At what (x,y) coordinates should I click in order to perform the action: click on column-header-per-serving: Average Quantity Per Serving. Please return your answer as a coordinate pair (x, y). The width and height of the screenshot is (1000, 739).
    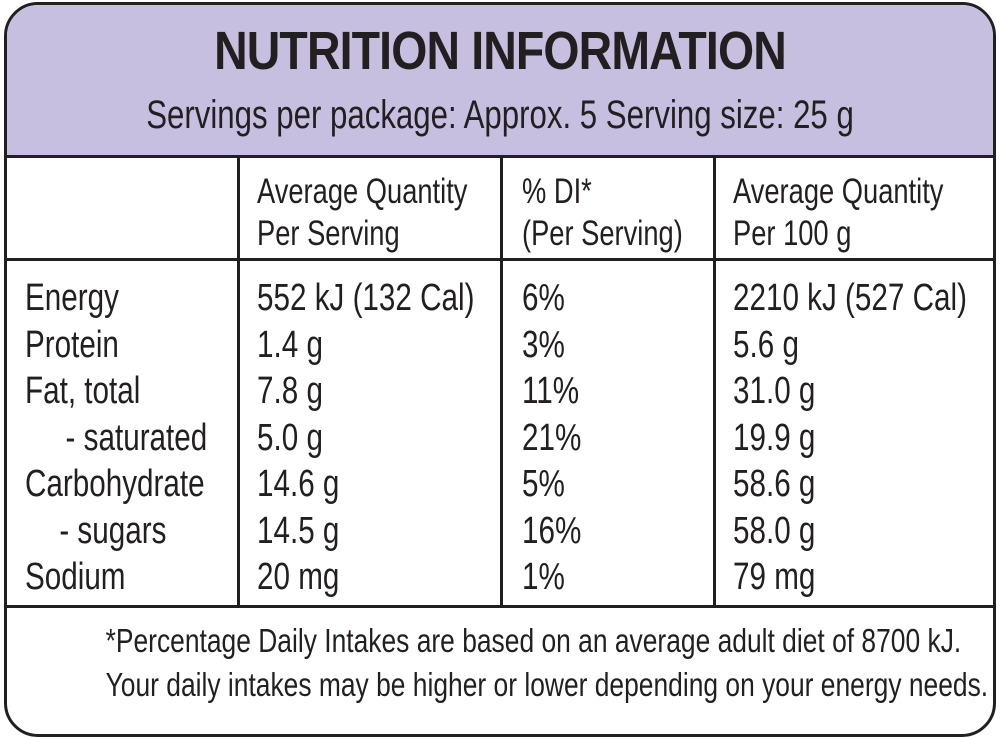
    Looking at the image, I should click on (362, 213).